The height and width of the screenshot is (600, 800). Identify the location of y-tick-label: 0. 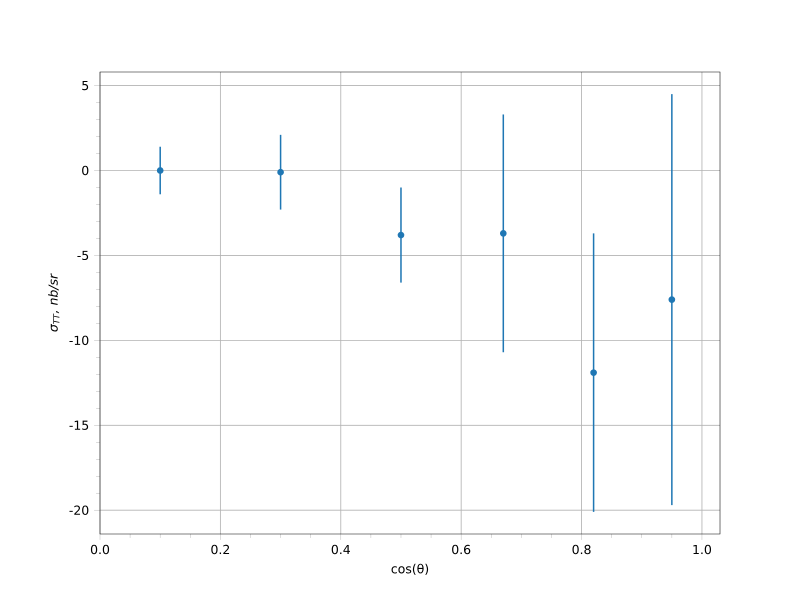
(85, 171).